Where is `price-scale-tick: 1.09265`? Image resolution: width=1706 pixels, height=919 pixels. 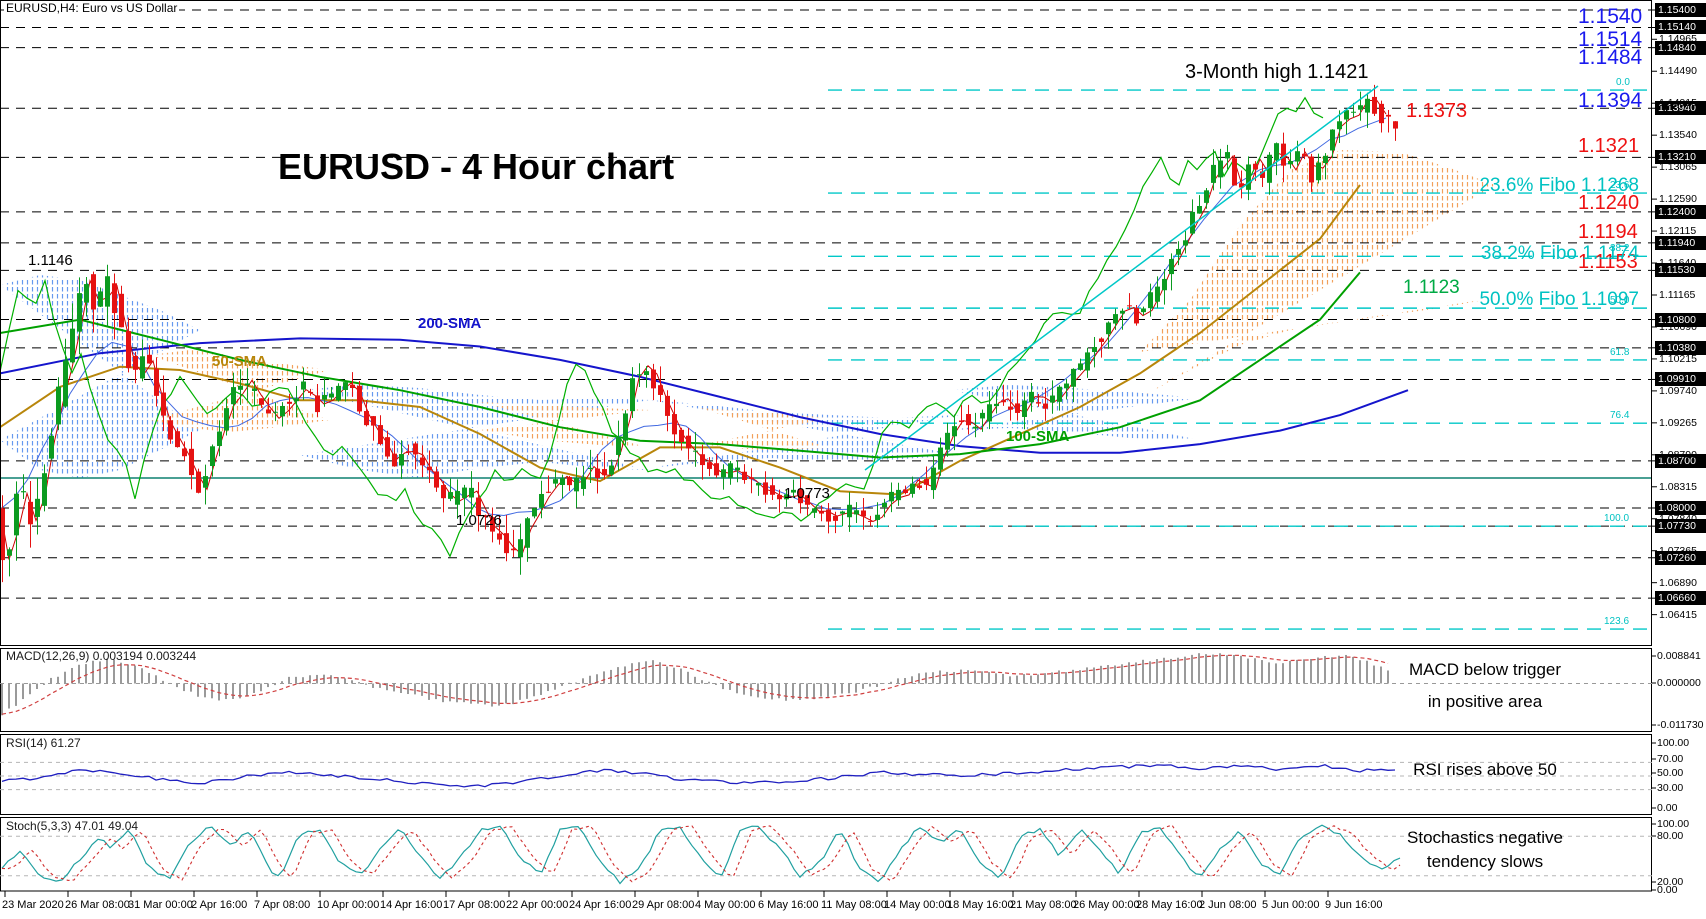
price-scale-tick: 1.09265 is located at coordinates (1678, 423).